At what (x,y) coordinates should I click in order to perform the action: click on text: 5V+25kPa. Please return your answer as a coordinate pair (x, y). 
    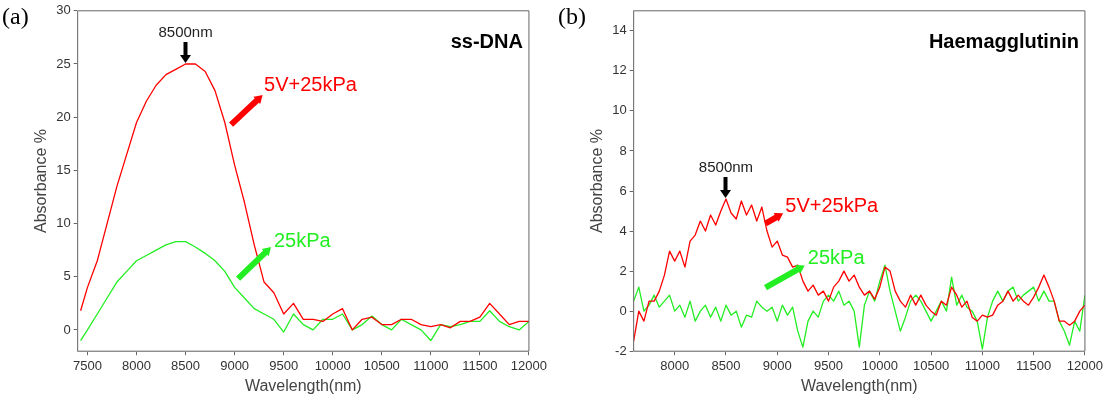
    Looking at the image, I should click on (311, 83).